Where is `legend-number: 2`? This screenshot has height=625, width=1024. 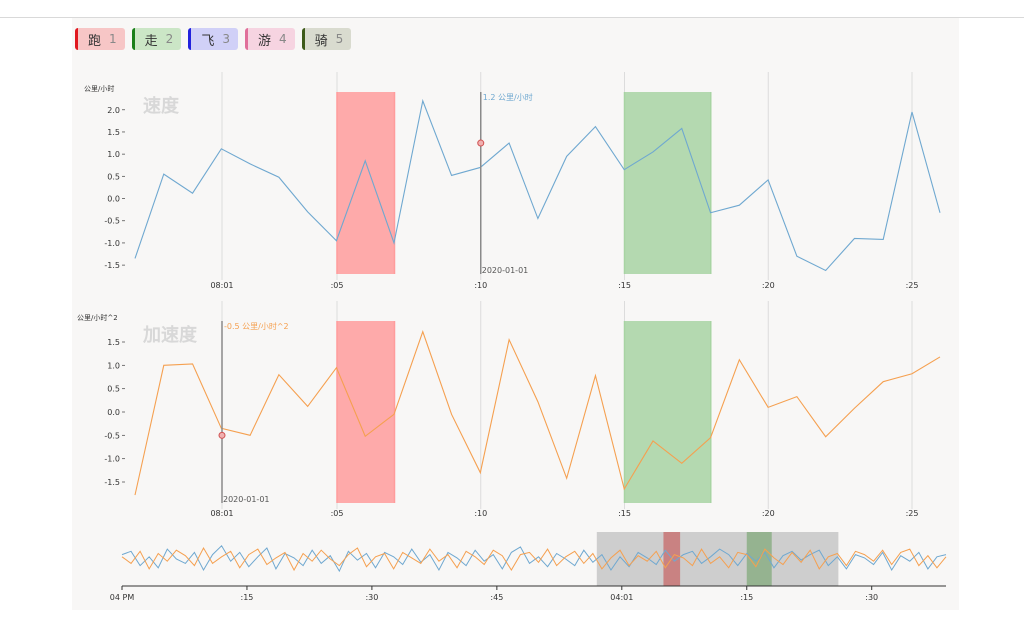
legend-number: 2 is located at coordinates (169, 39).